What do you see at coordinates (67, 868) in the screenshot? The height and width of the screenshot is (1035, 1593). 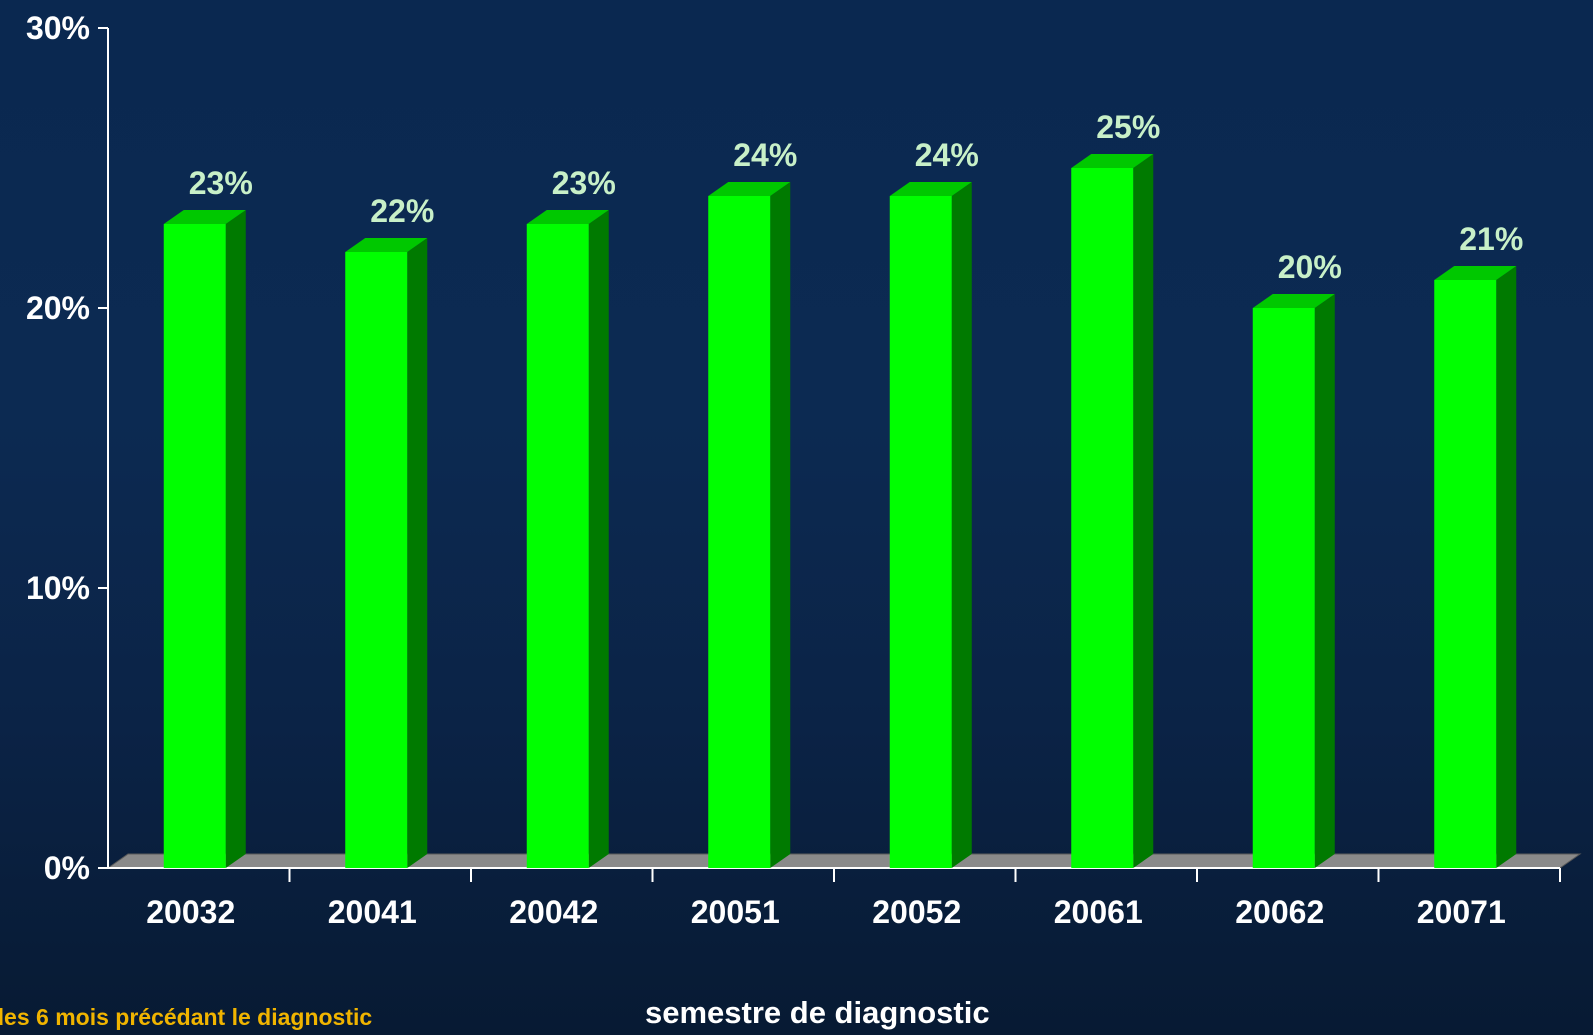 I see `y-tick-label: 0%` at bounding box center [67, 868].